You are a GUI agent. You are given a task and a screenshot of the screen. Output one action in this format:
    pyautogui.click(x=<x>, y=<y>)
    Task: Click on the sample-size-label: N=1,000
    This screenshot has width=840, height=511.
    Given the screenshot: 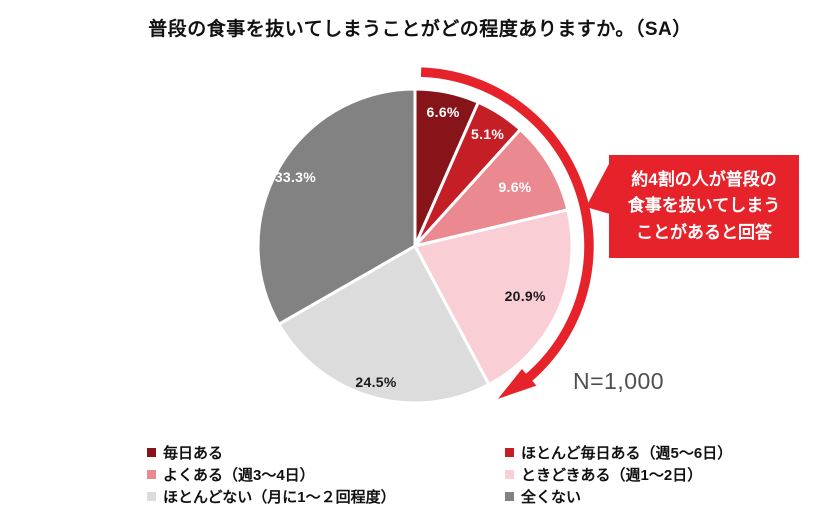 What is the action you would take?
    pyautogui.click(x=619, y=381)
    